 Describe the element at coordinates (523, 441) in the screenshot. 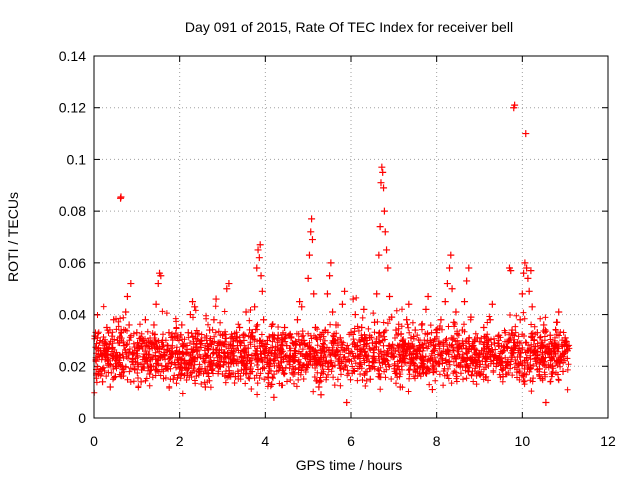

I see `x-tick-label: 10` at that location.